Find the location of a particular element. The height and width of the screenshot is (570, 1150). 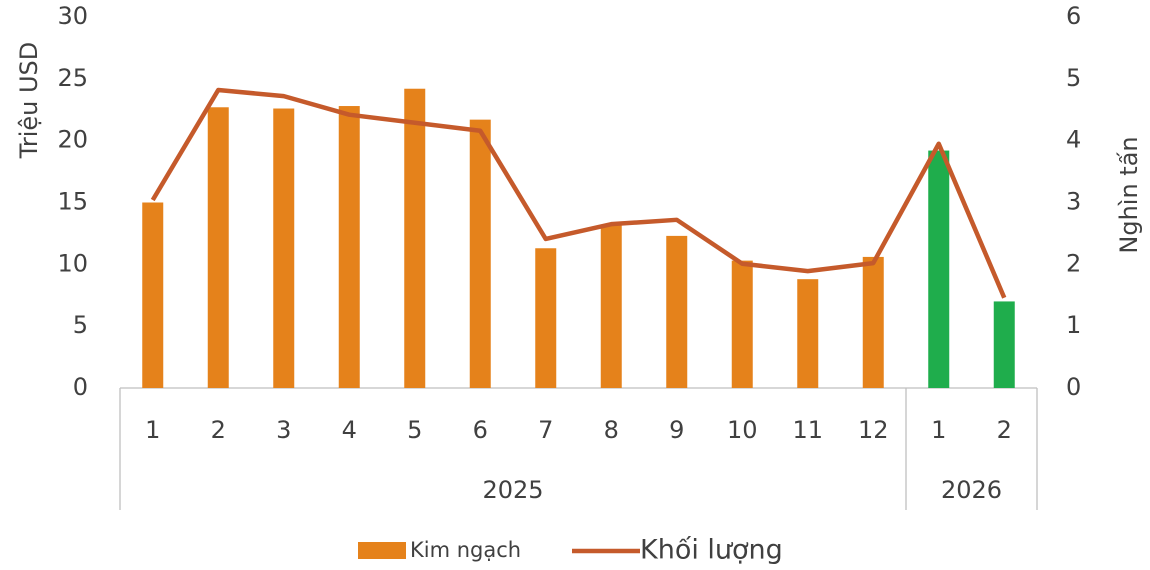

y2-tick-label: 4 is located at coordinates (1073, 140).